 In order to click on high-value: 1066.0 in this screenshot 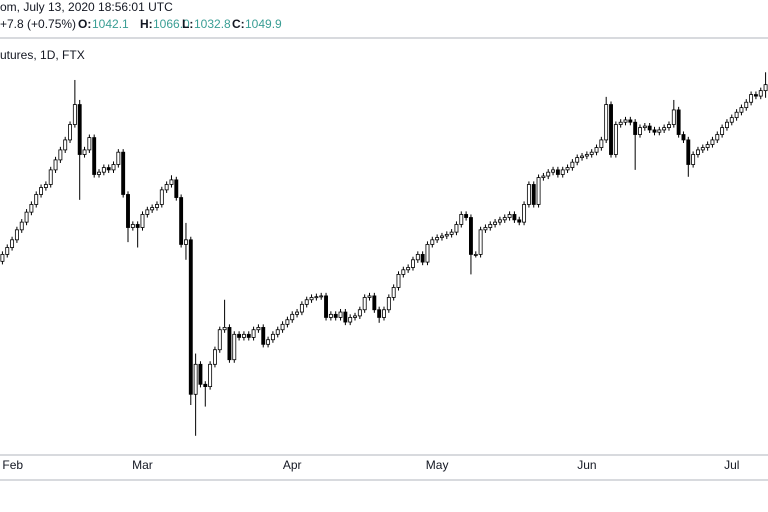, I will do `click(171, 24)`.